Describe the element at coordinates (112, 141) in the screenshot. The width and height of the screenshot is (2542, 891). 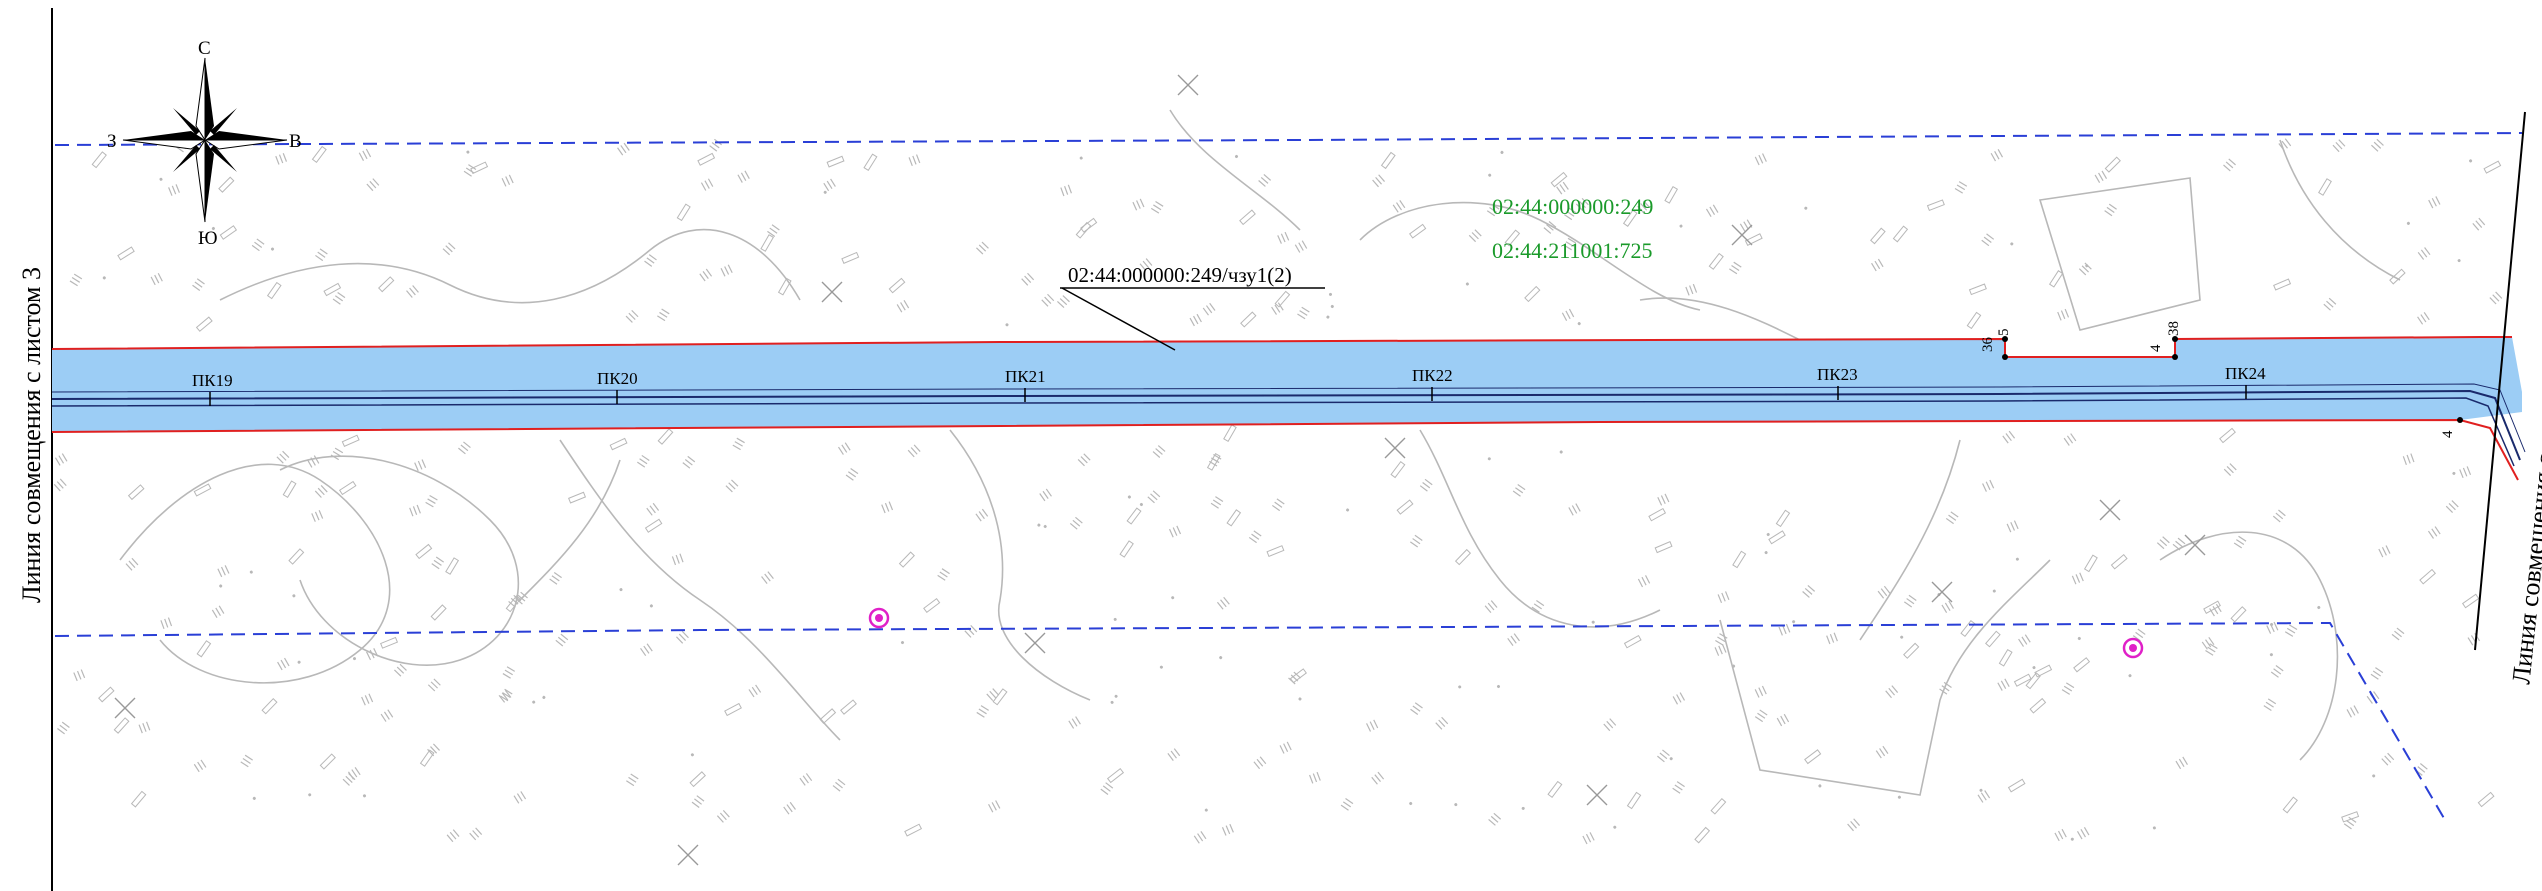
I see `compass-west: З` at that location.